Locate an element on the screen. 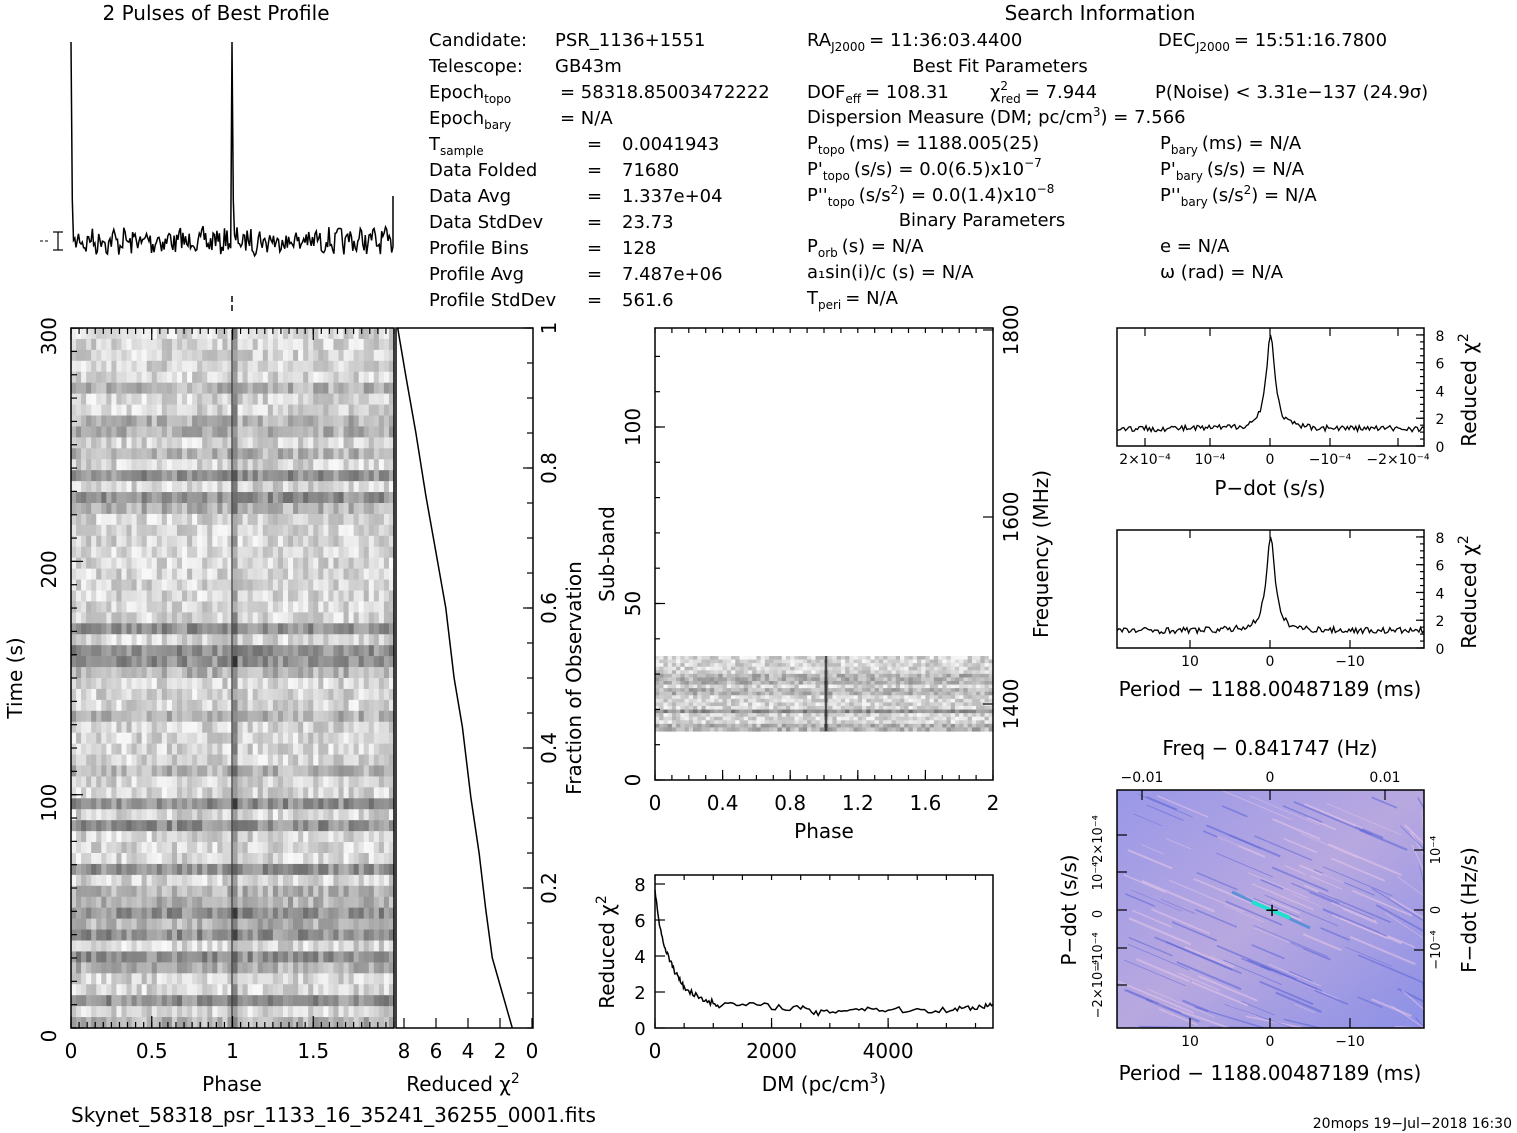 The image size is (1517, 1133). footer-stamp: 20mops 19−Jul−2018 16:30 is located at coordinates (1412, 1124).